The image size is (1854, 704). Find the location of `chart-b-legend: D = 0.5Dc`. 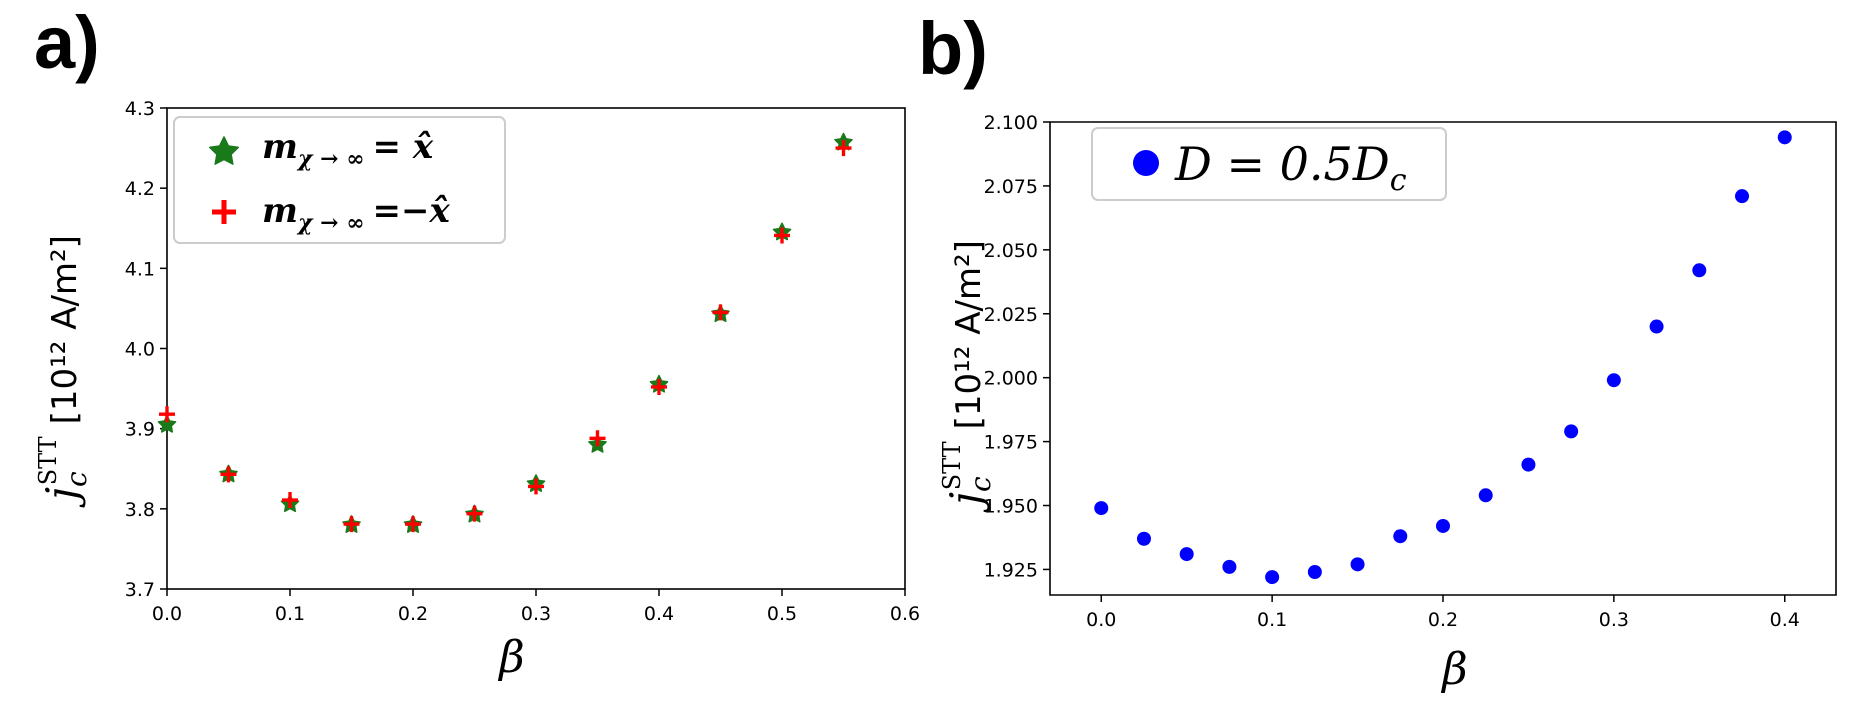

chart-b-legend: D = 0.5Dc is located at coordinates (1269, 164).